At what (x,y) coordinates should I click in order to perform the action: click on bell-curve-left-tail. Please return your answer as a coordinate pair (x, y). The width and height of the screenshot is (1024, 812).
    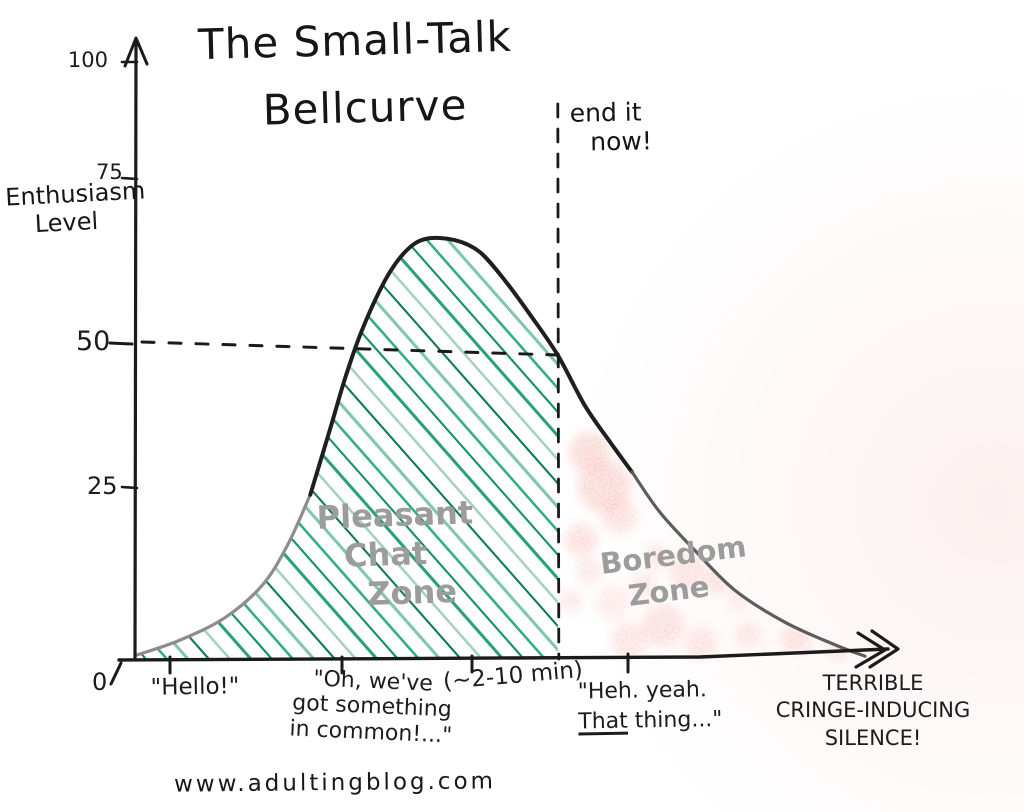
    Looking at the image, I should click on (223, 575).